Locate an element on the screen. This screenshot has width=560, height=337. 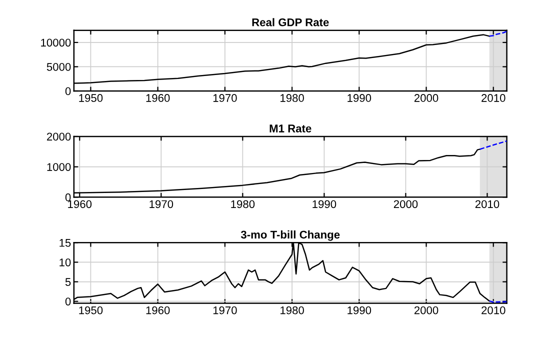
chart-title: M1 Rate is located at coordinates (291, 128).